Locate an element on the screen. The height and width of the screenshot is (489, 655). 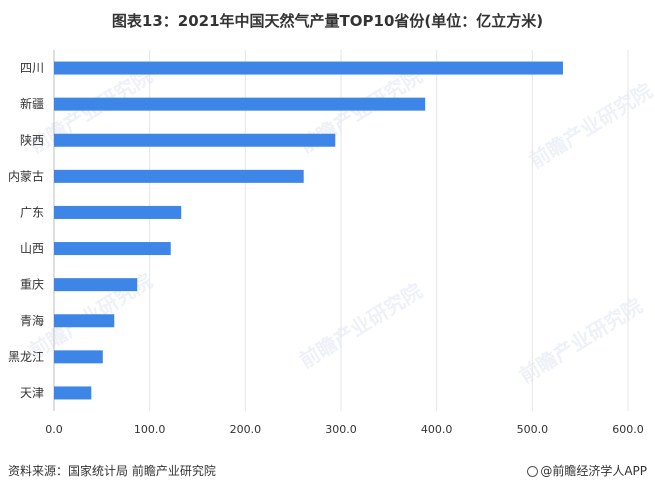
x-tick-label: 100.0 is located at coordinates (150, 429).